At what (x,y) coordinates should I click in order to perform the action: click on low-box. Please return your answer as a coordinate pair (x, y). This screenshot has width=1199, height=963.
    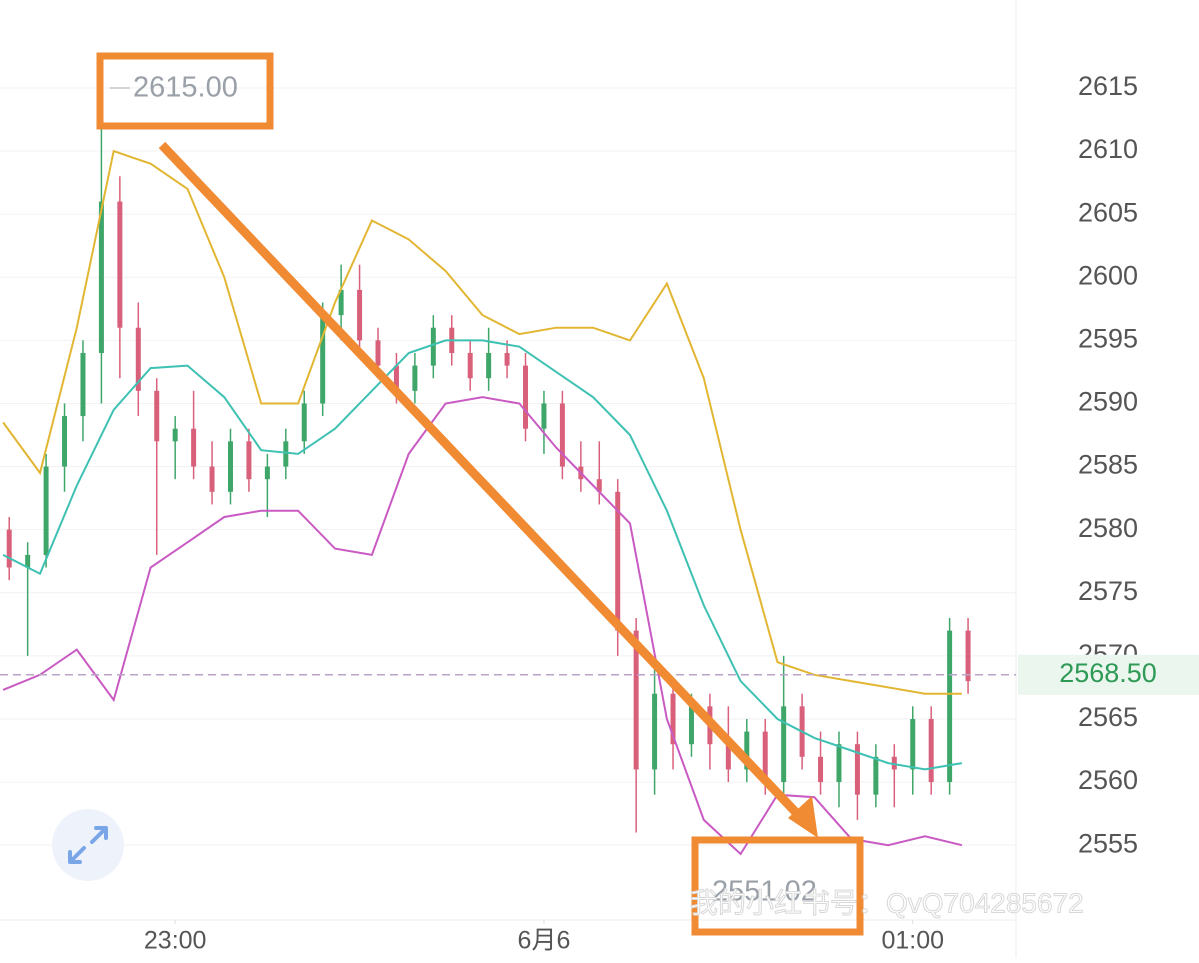
    Looking at the image, I should click on (777, 886).